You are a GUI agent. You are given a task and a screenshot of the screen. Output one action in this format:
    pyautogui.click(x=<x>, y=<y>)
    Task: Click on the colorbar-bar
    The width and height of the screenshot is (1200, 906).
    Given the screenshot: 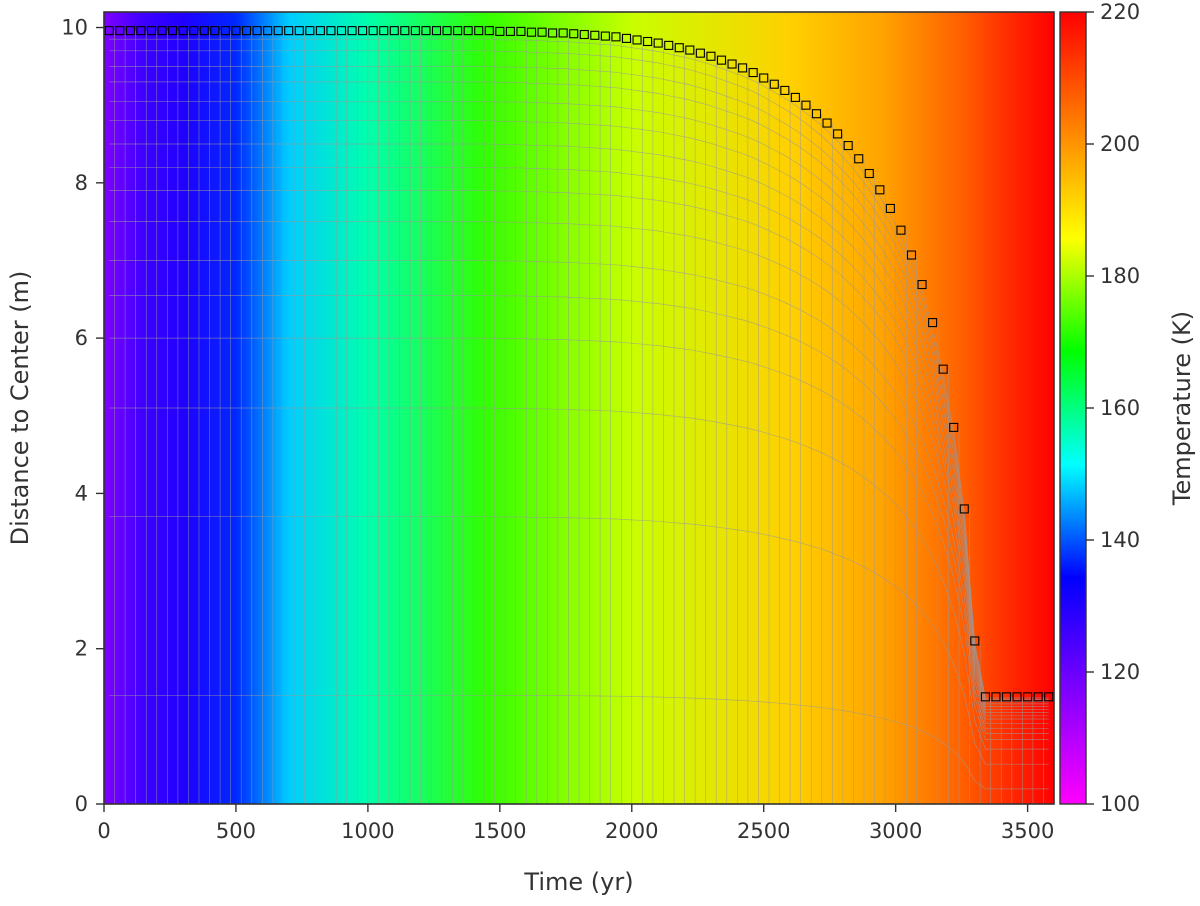 What is the action you would take?
    pyautogui.click(x=1073, y=408)
    